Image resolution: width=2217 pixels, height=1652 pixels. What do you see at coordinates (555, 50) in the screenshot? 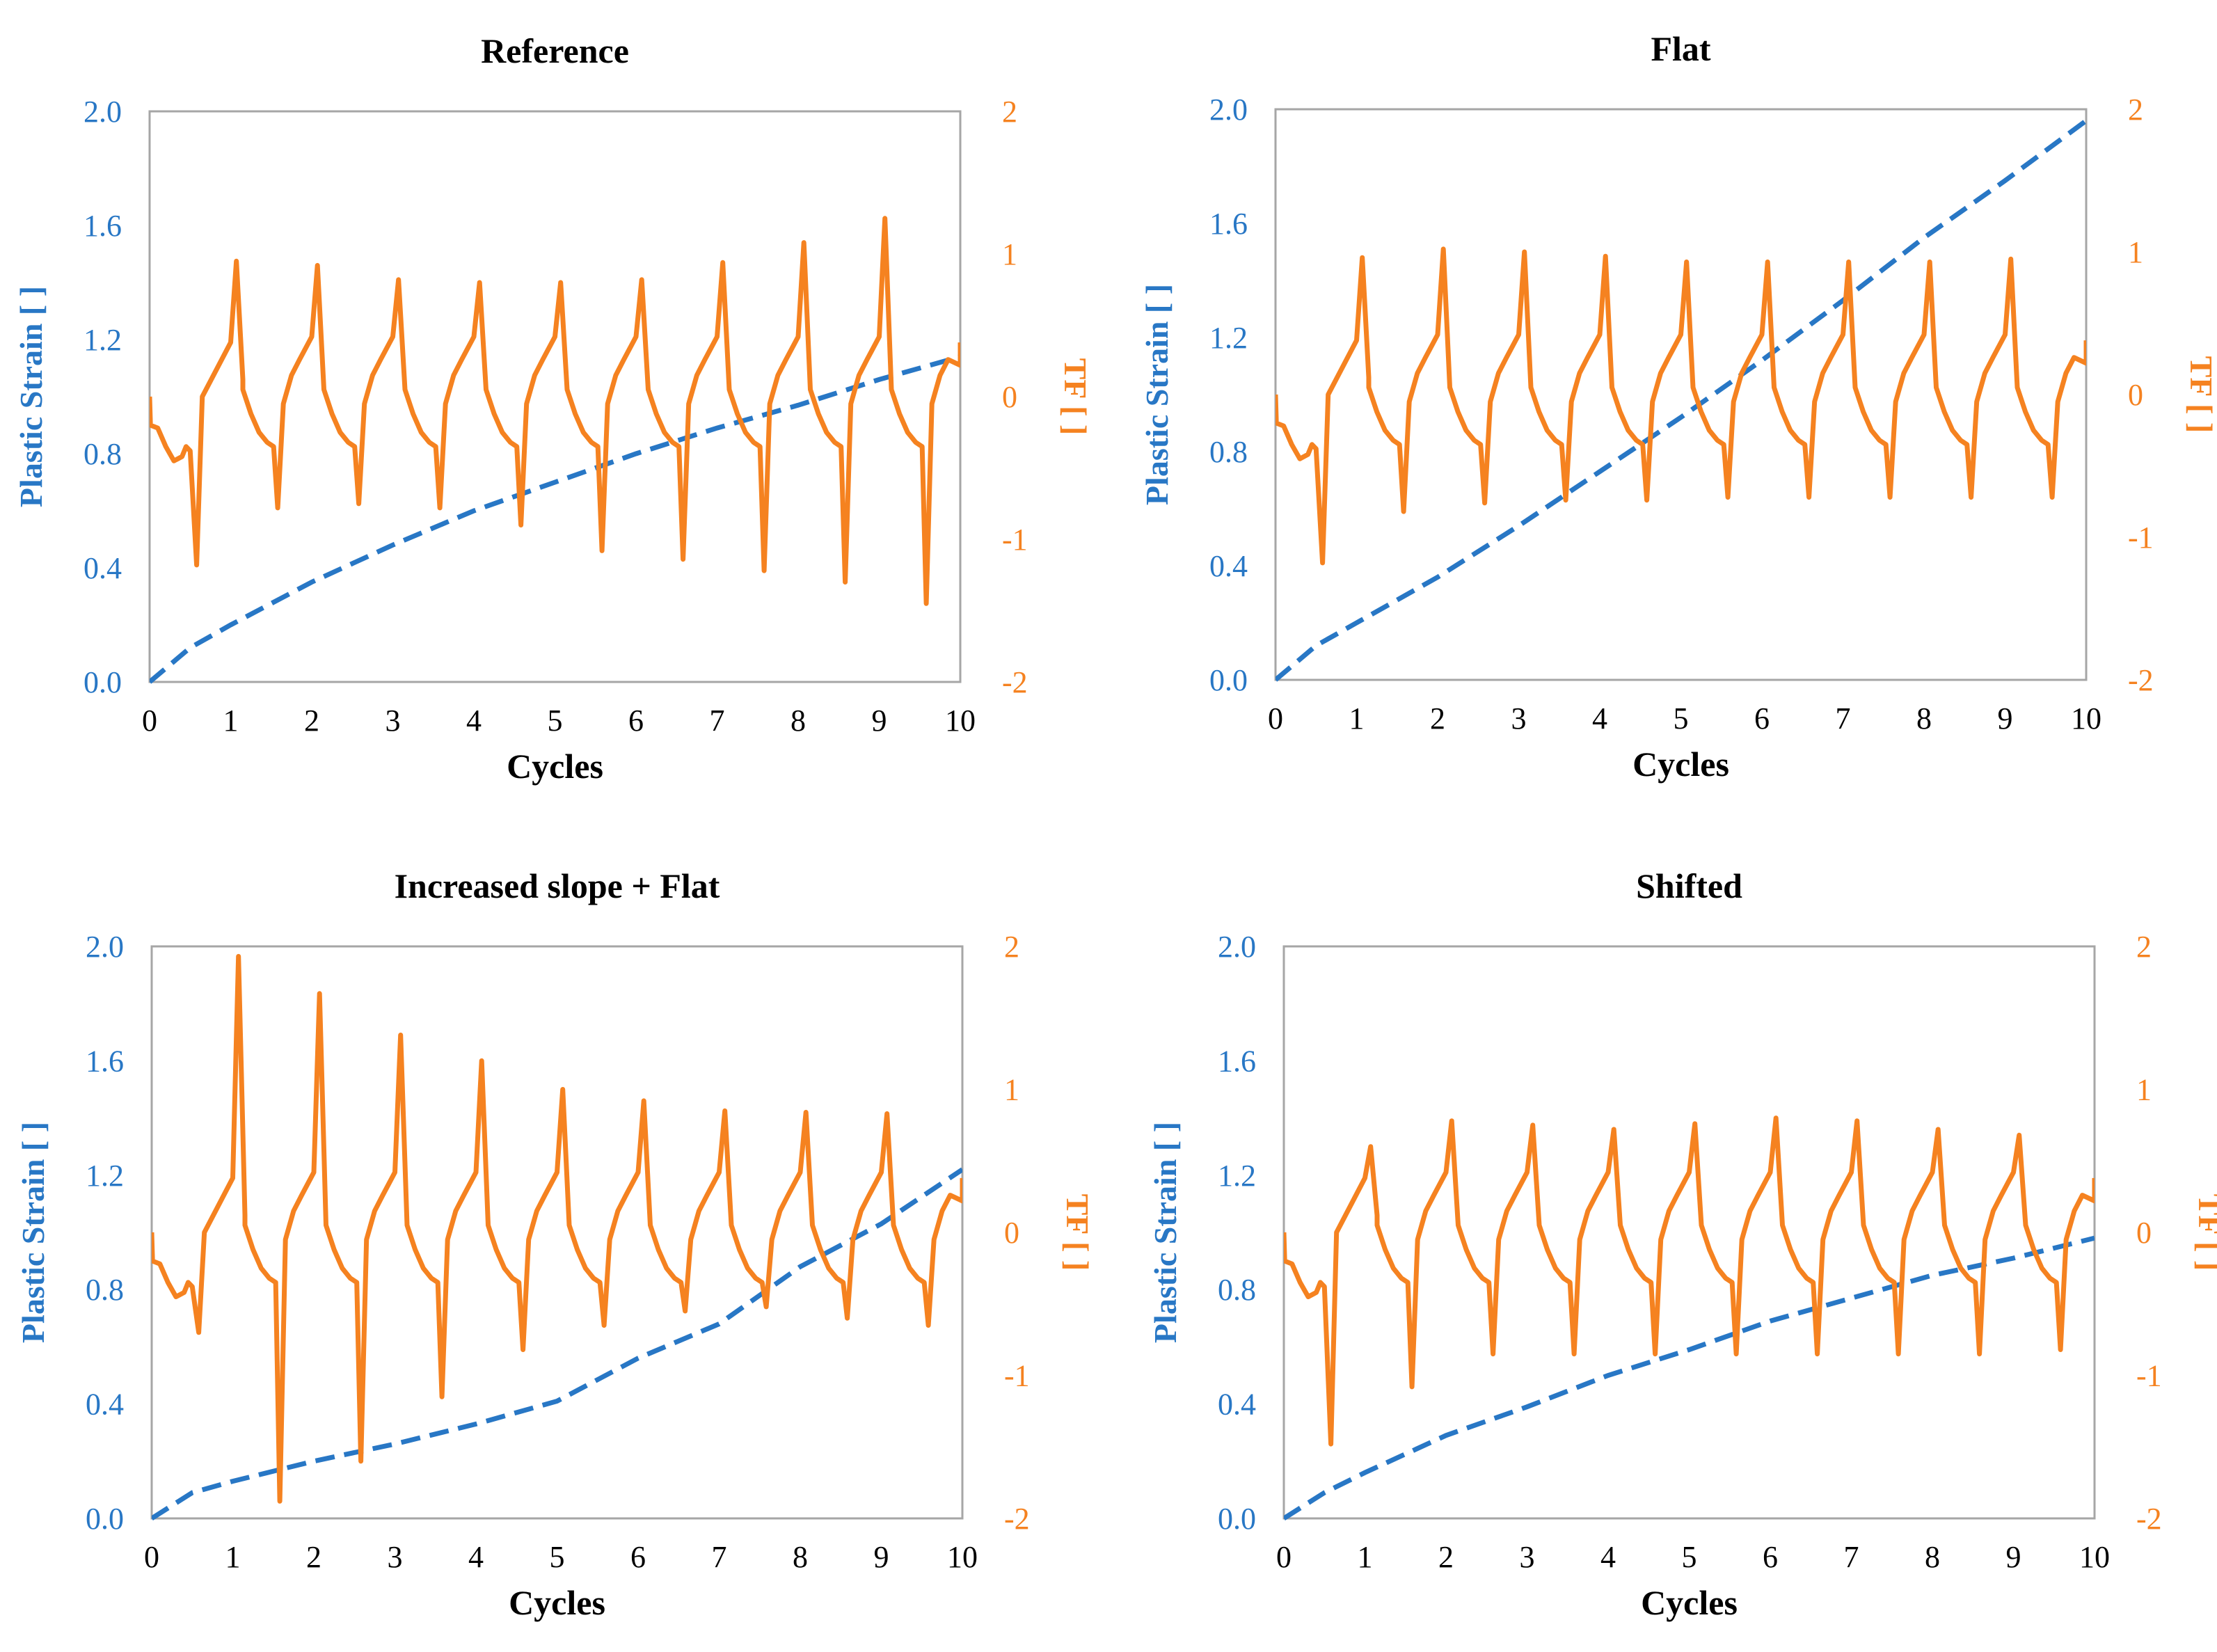
I see `chart-title: Reference` at bounding box center [555, 50].